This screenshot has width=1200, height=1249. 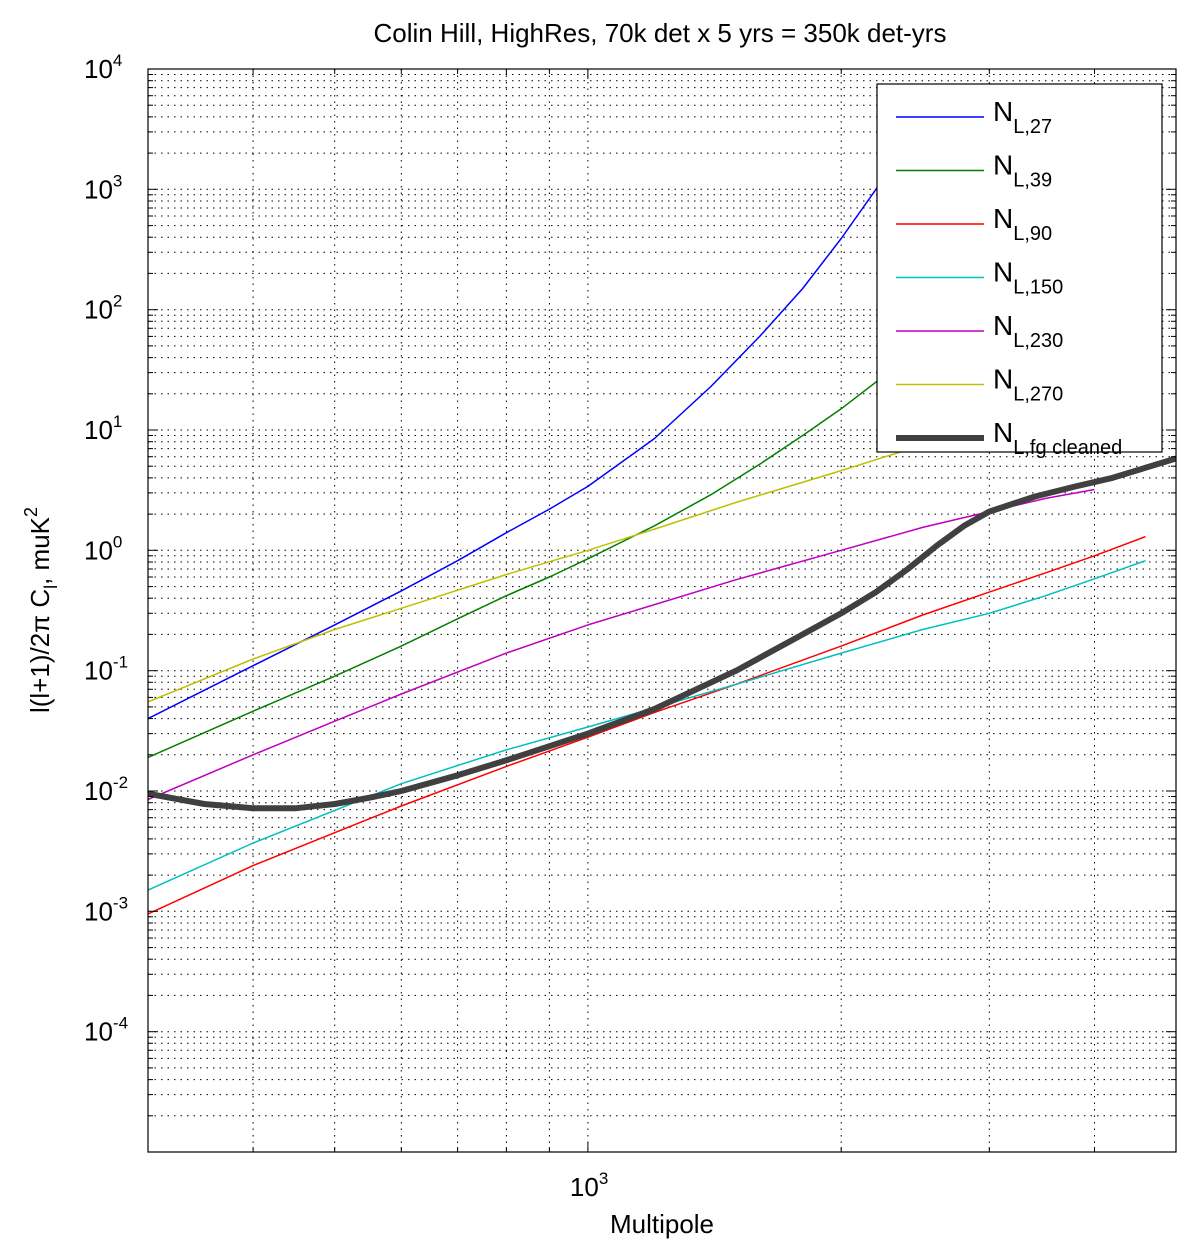 What do you see at coordinates (103, 187) in the screenshot?
I see `y-tick-label: 10³` at bounding box center [103, 187].